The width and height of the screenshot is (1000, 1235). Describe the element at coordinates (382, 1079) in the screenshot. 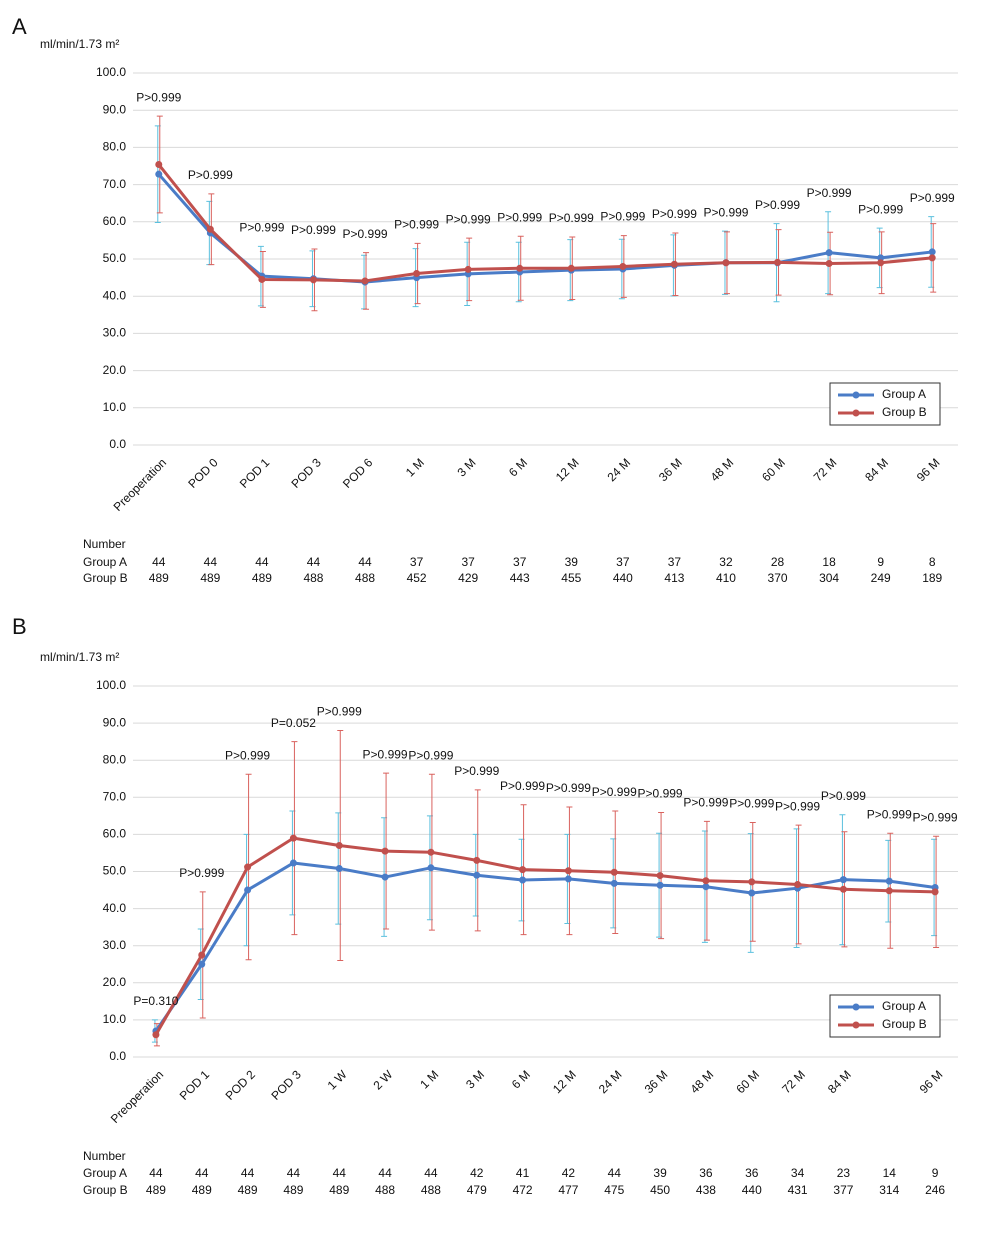

I see `x-tick-label: 2 W` at that location.